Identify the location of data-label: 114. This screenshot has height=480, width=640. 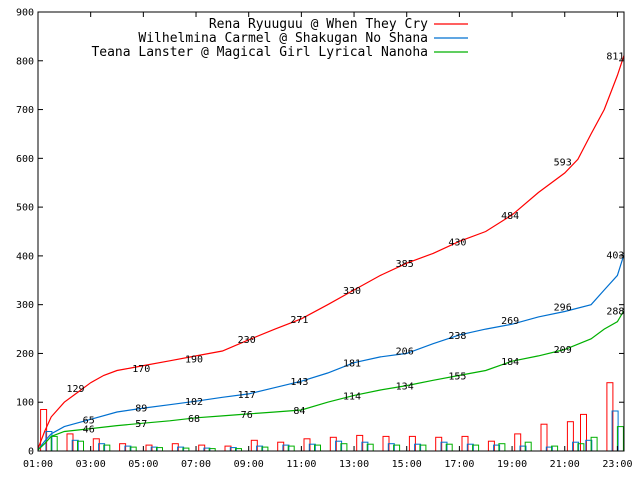
(352, 396).